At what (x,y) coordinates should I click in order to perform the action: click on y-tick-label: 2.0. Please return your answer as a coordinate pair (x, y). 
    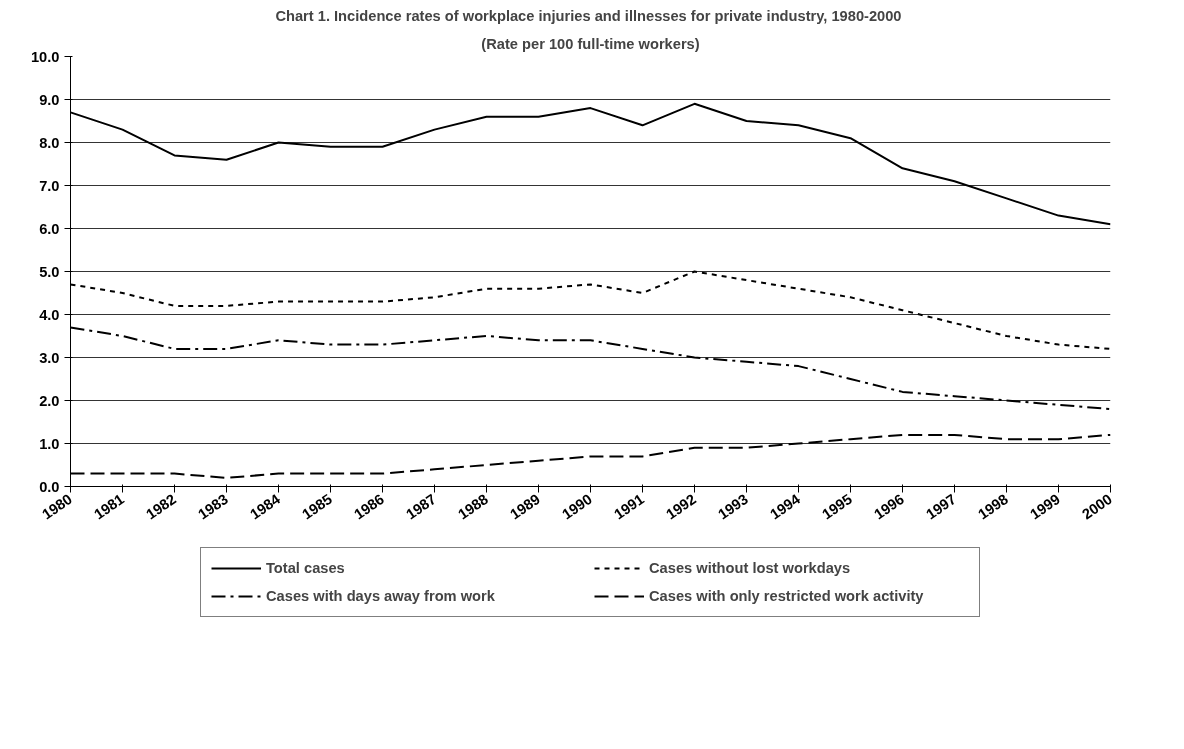
    Looking at the image, I should click on (49, 400).